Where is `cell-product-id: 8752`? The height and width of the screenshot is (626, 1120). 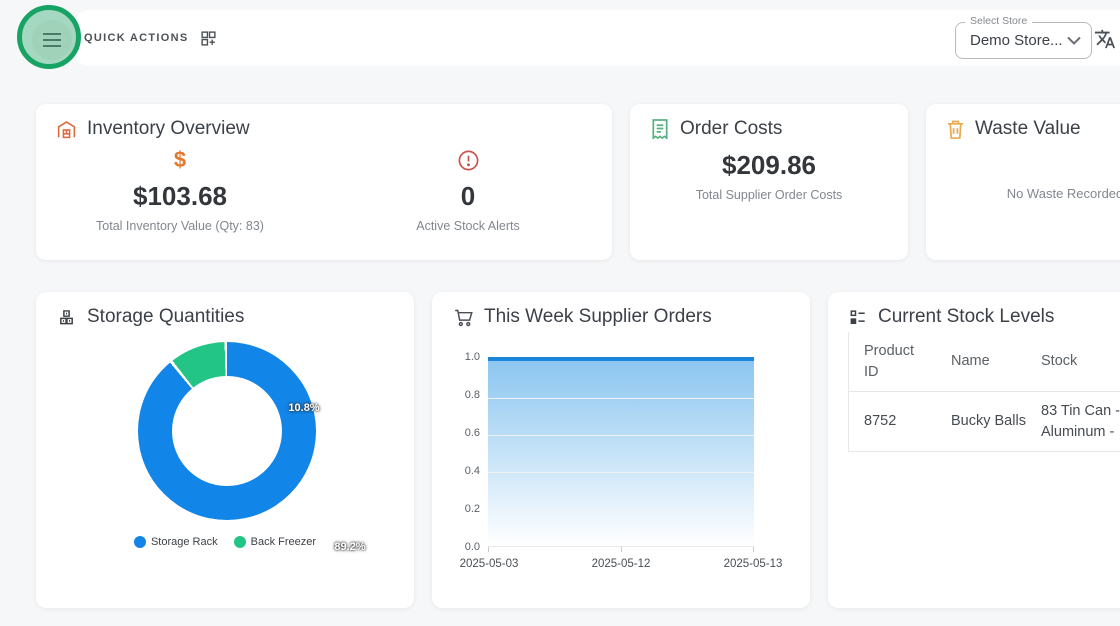 cell-product-id: 8752 is located at coordinates (880, 421).